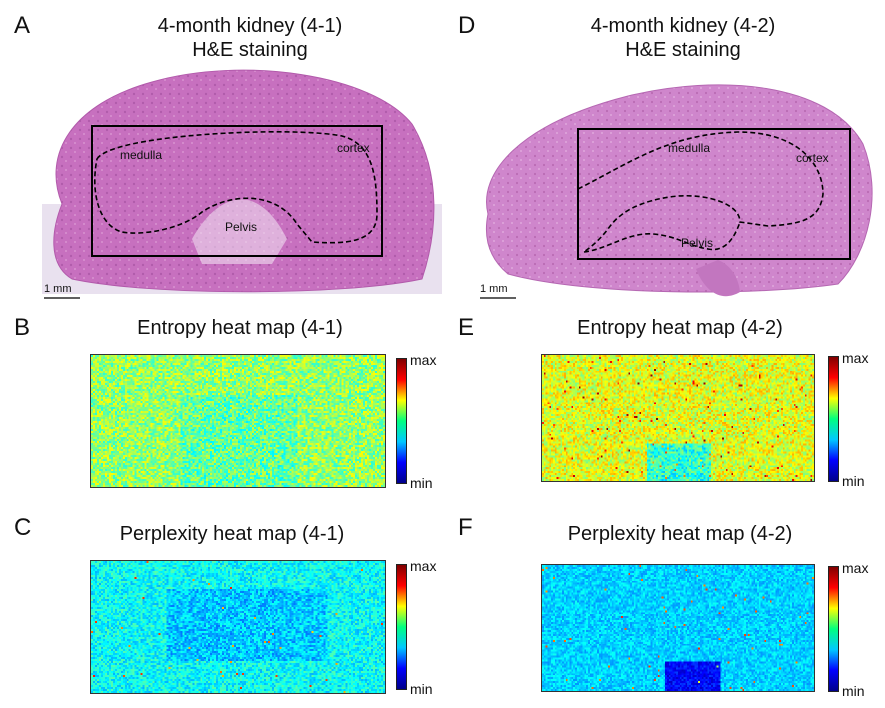 The image size is (885, 708). What do you see at coordinates (680, 328) in the screenshot?
I see `panel-e-title: Entropy heat map (4-2)` at bounding box center [680, 328].